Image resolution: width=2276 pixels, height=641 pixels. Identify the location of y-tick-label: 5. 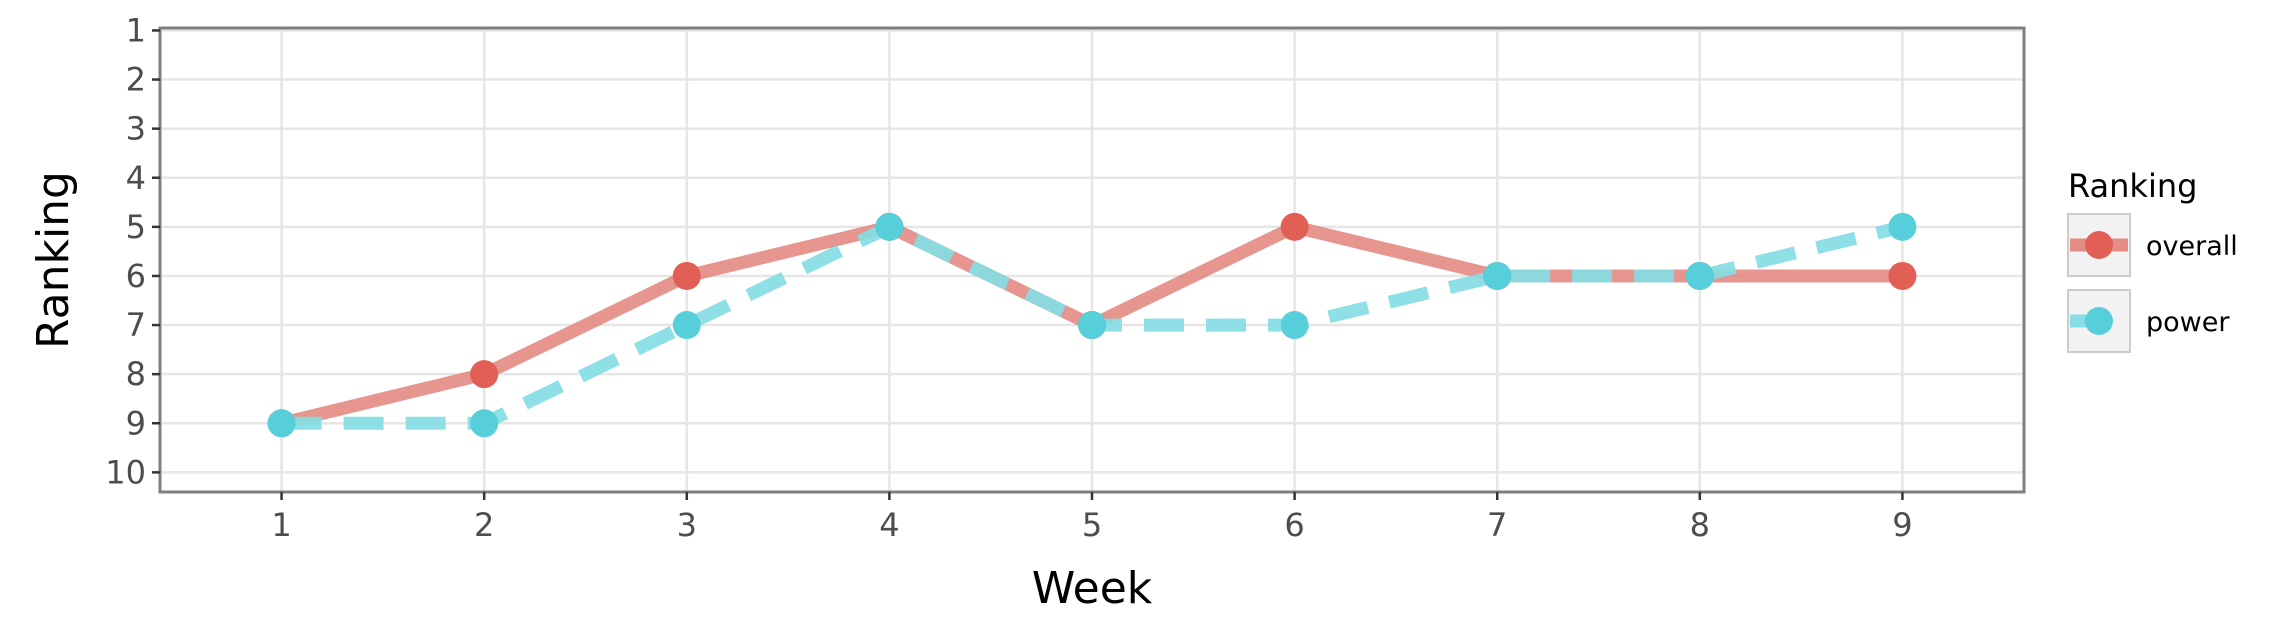
(136, 227).